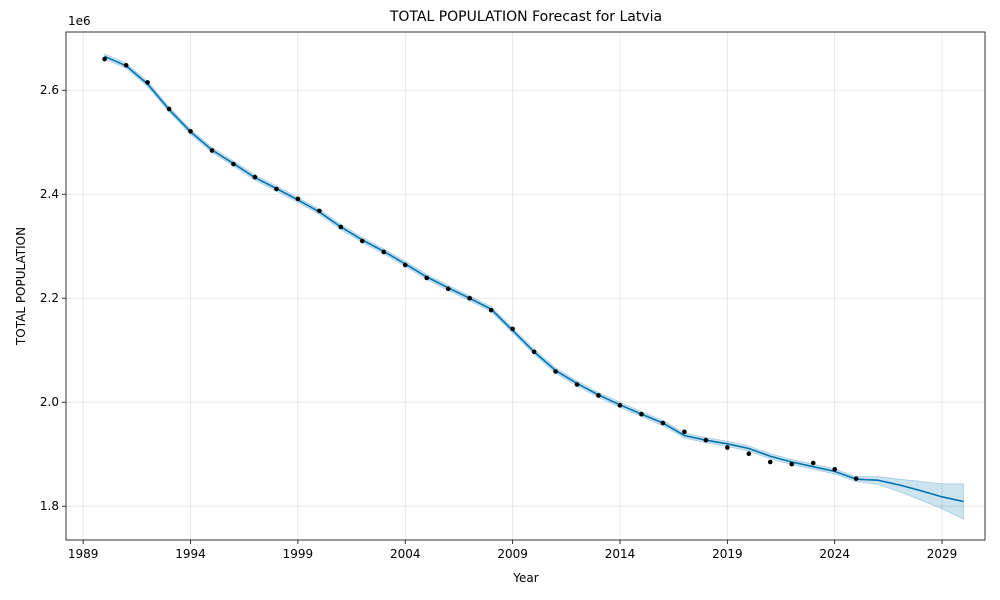  What do you see at coordinates (49, 298) in the screenshot?
I see `y-tick-label: 2.2` at bounding box center [49, 298].